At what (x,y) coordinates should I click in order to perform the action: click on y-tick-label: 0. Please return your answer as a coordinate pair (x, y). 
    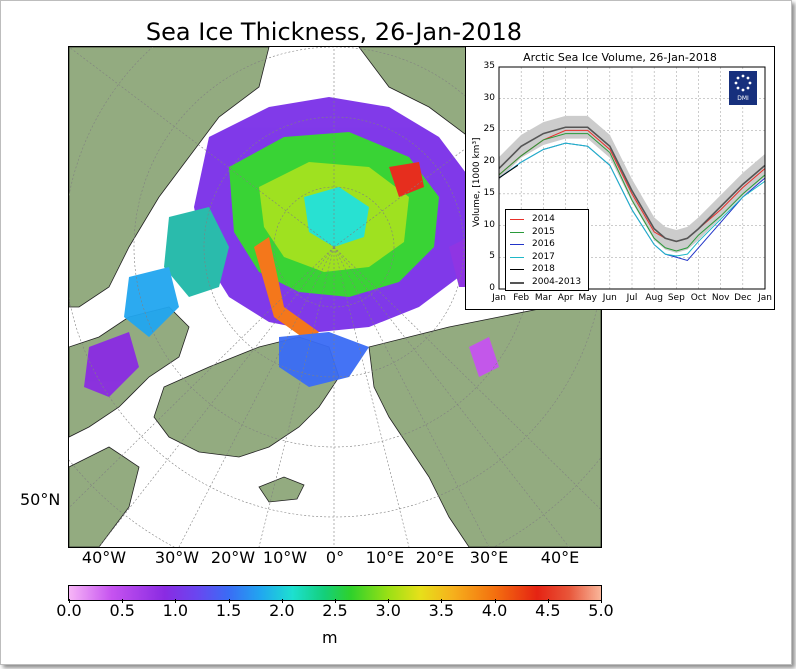
    Looking at the image, I should click on (492, 288).